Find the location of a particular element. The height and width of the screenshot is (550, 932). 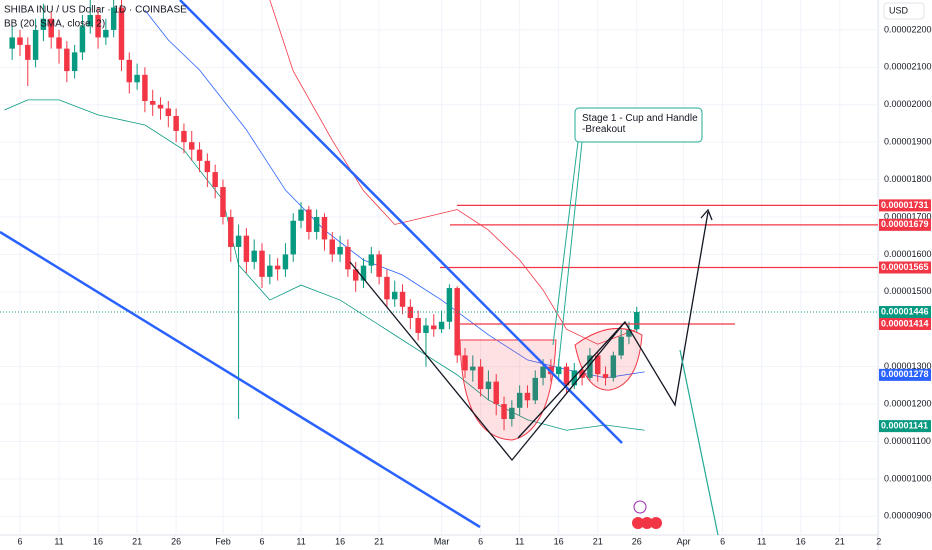

handle-shape is located at coordinates (608, 359).